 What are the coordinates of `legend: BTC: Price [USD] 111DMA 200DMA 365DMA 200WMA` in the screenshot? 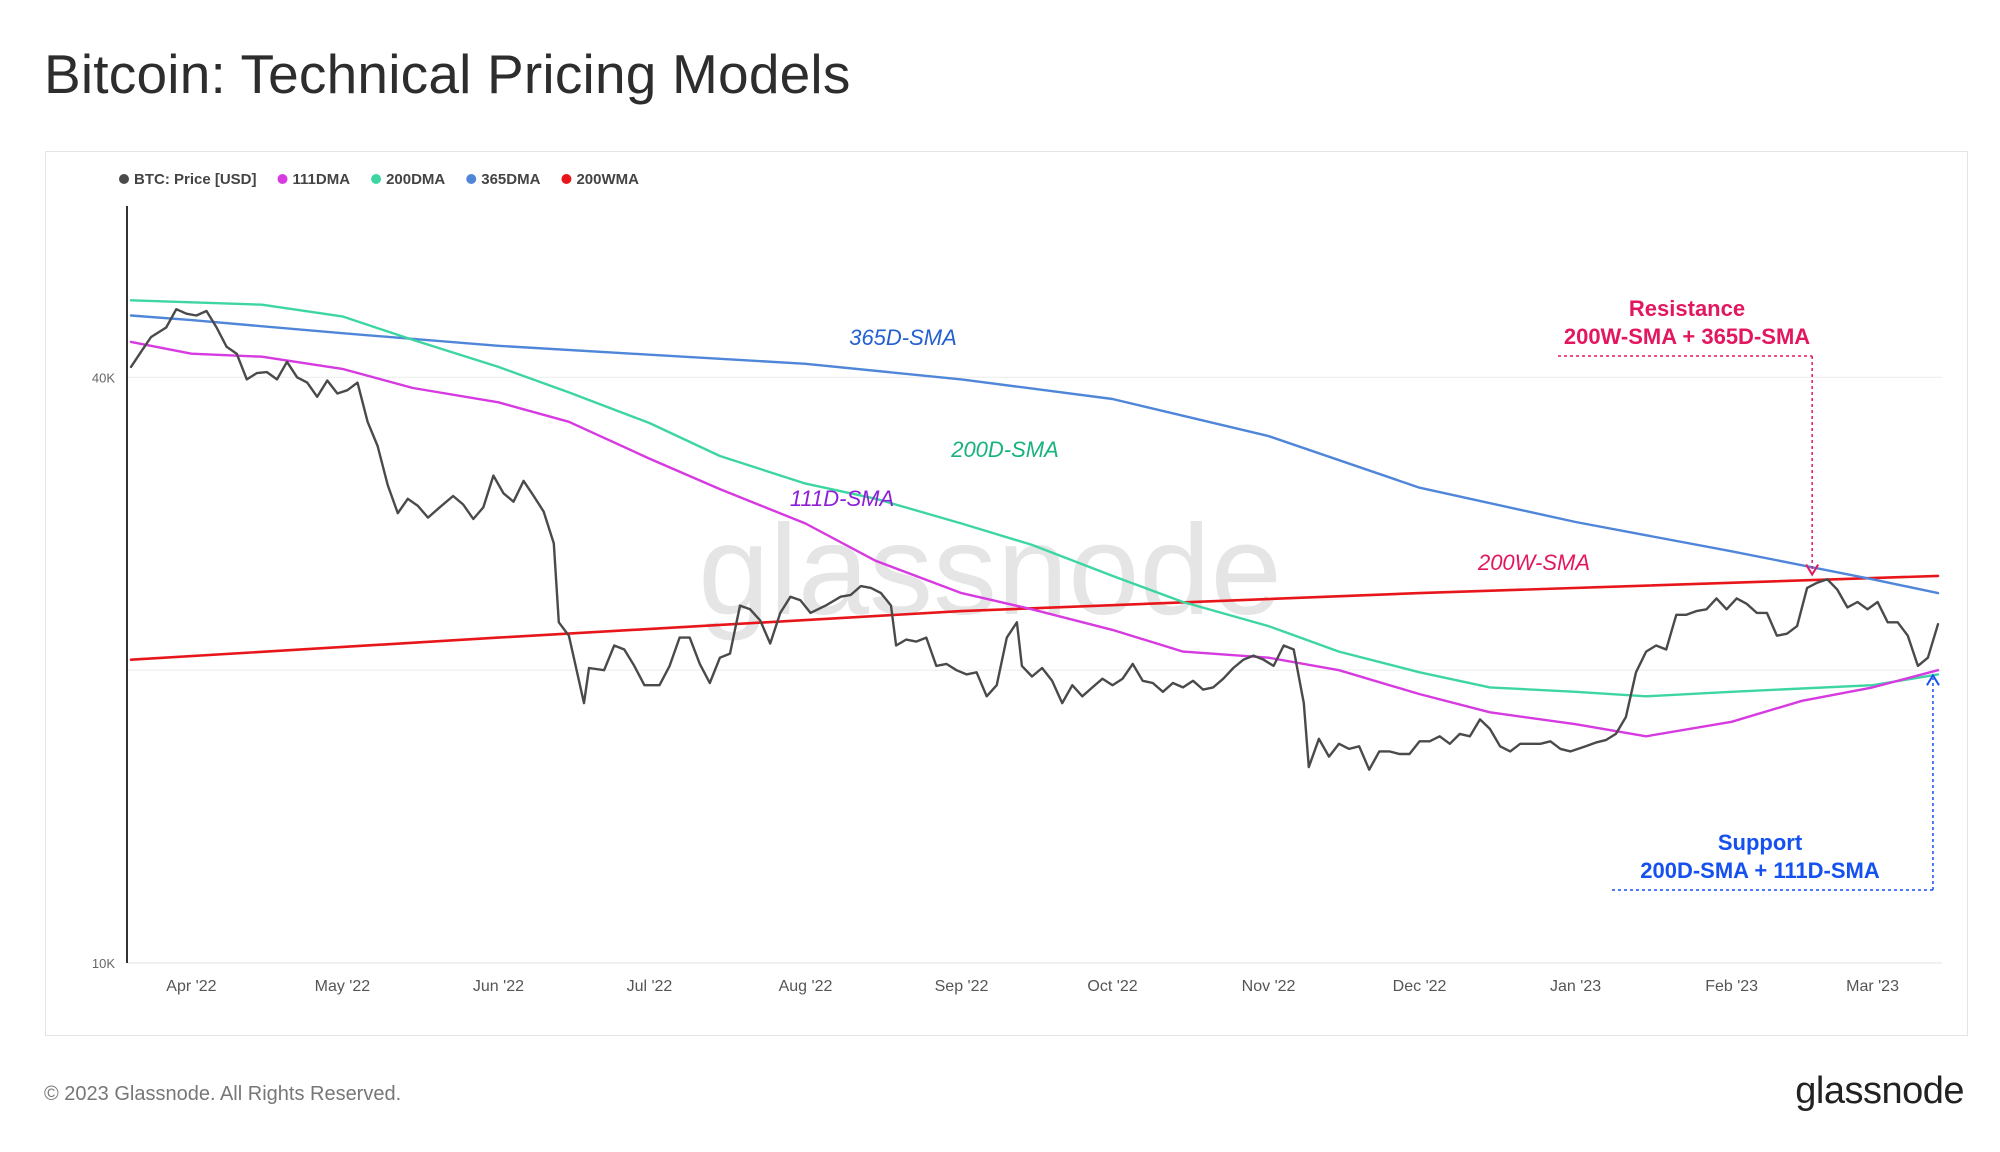 It's located at (379, 179).